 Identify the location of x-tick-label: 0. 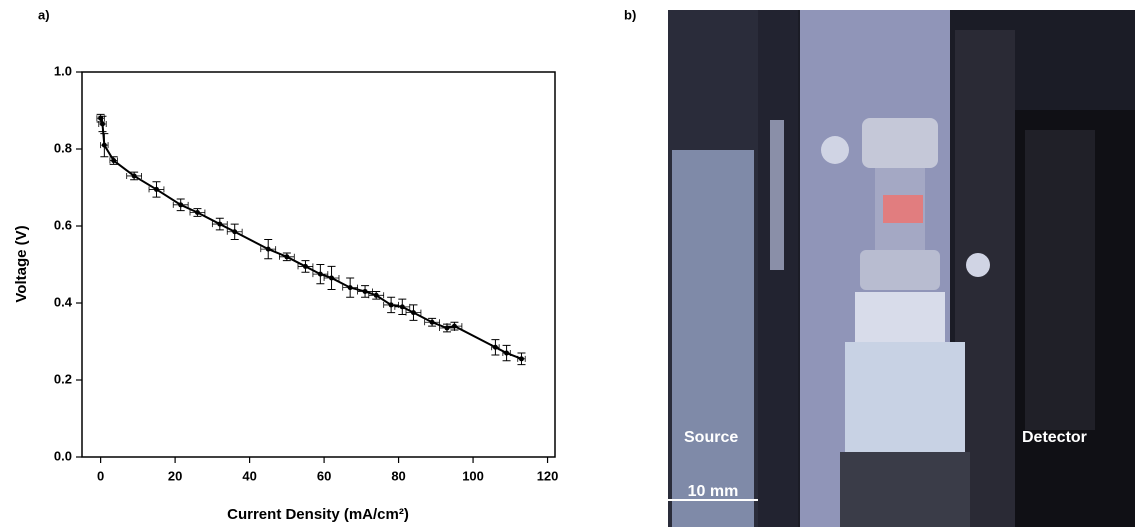
(100, 475).